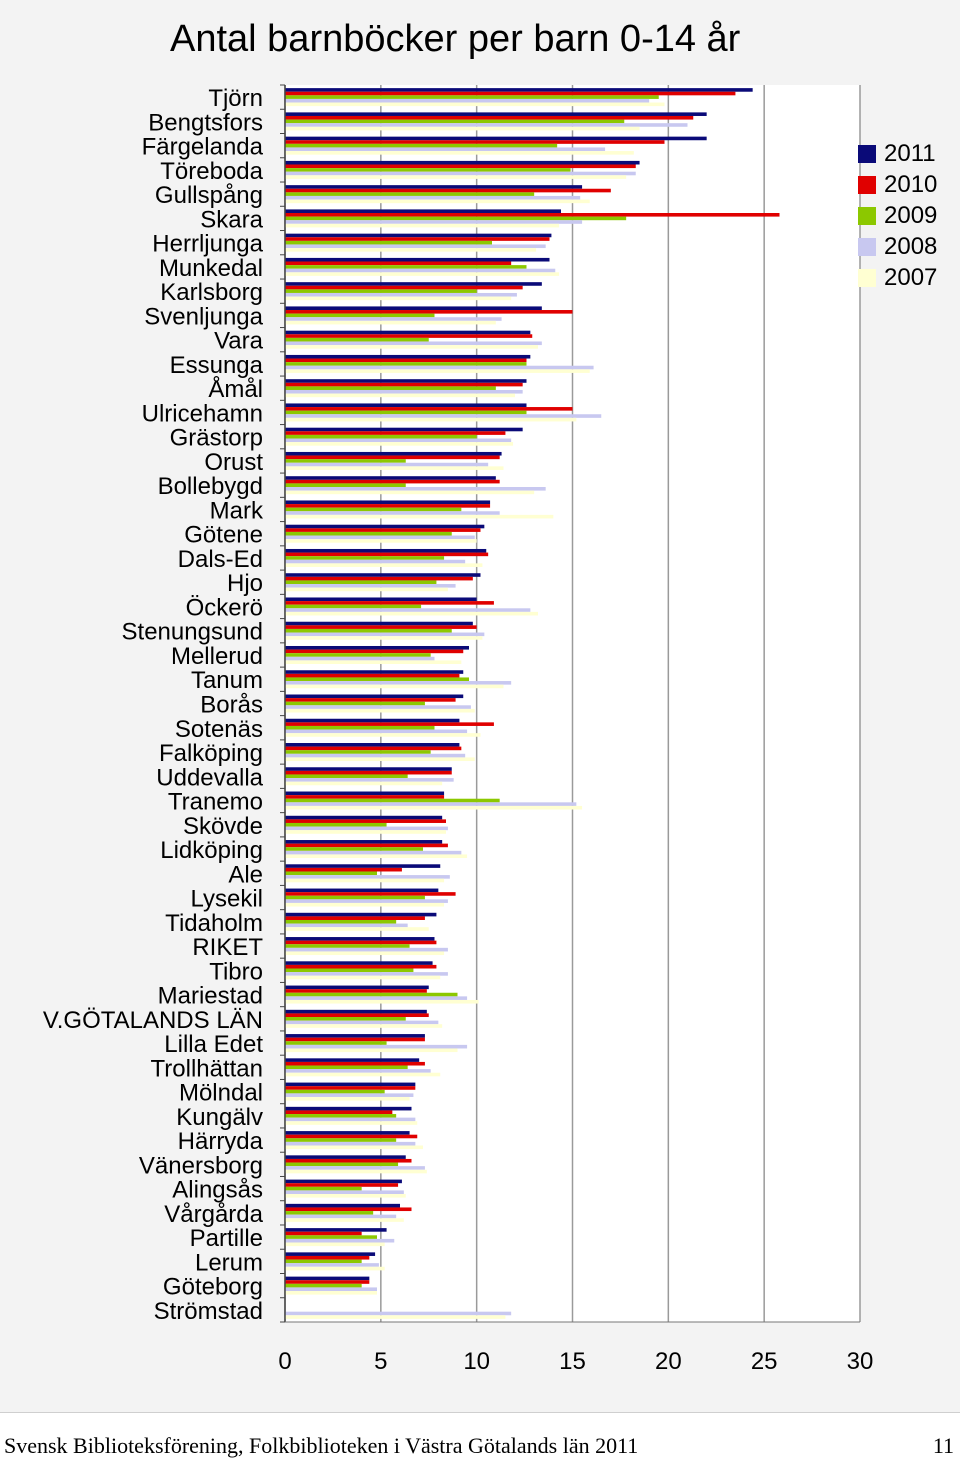  I want to click on category-label: Lerum, so click(229, 1262).